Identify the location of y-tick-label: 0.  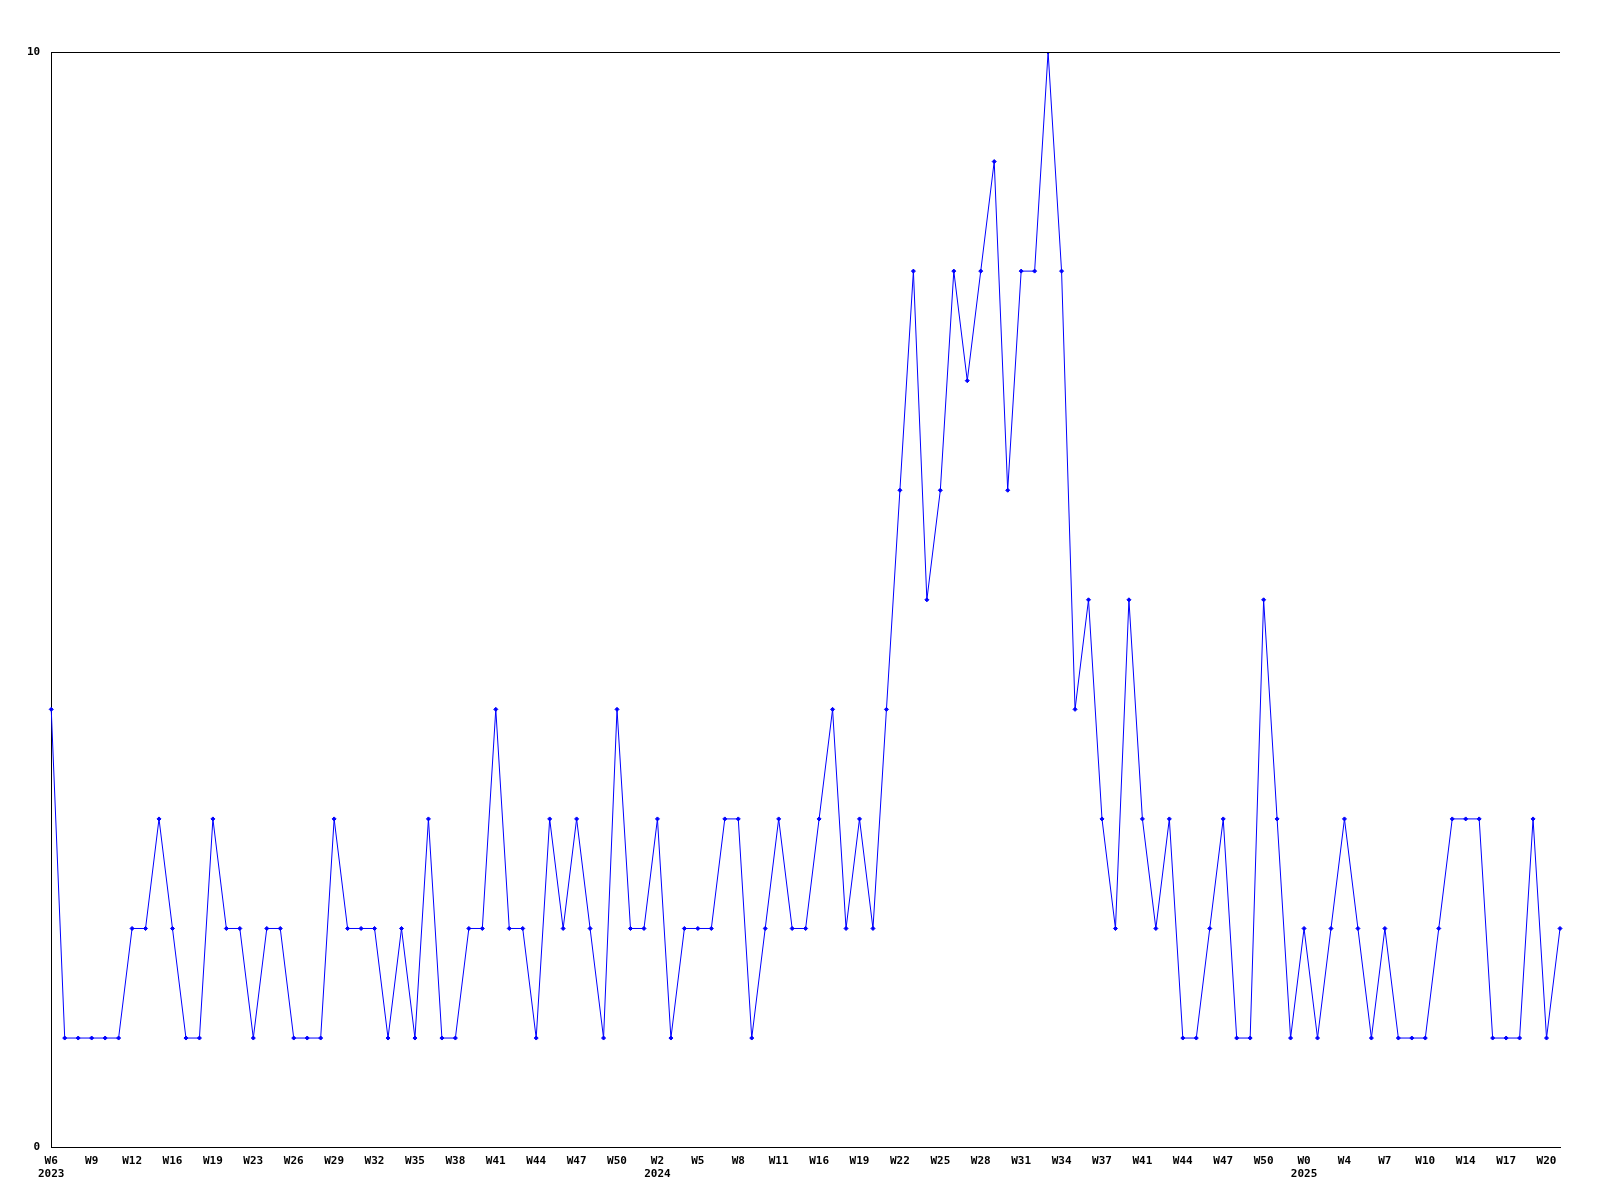
(37, 1147).